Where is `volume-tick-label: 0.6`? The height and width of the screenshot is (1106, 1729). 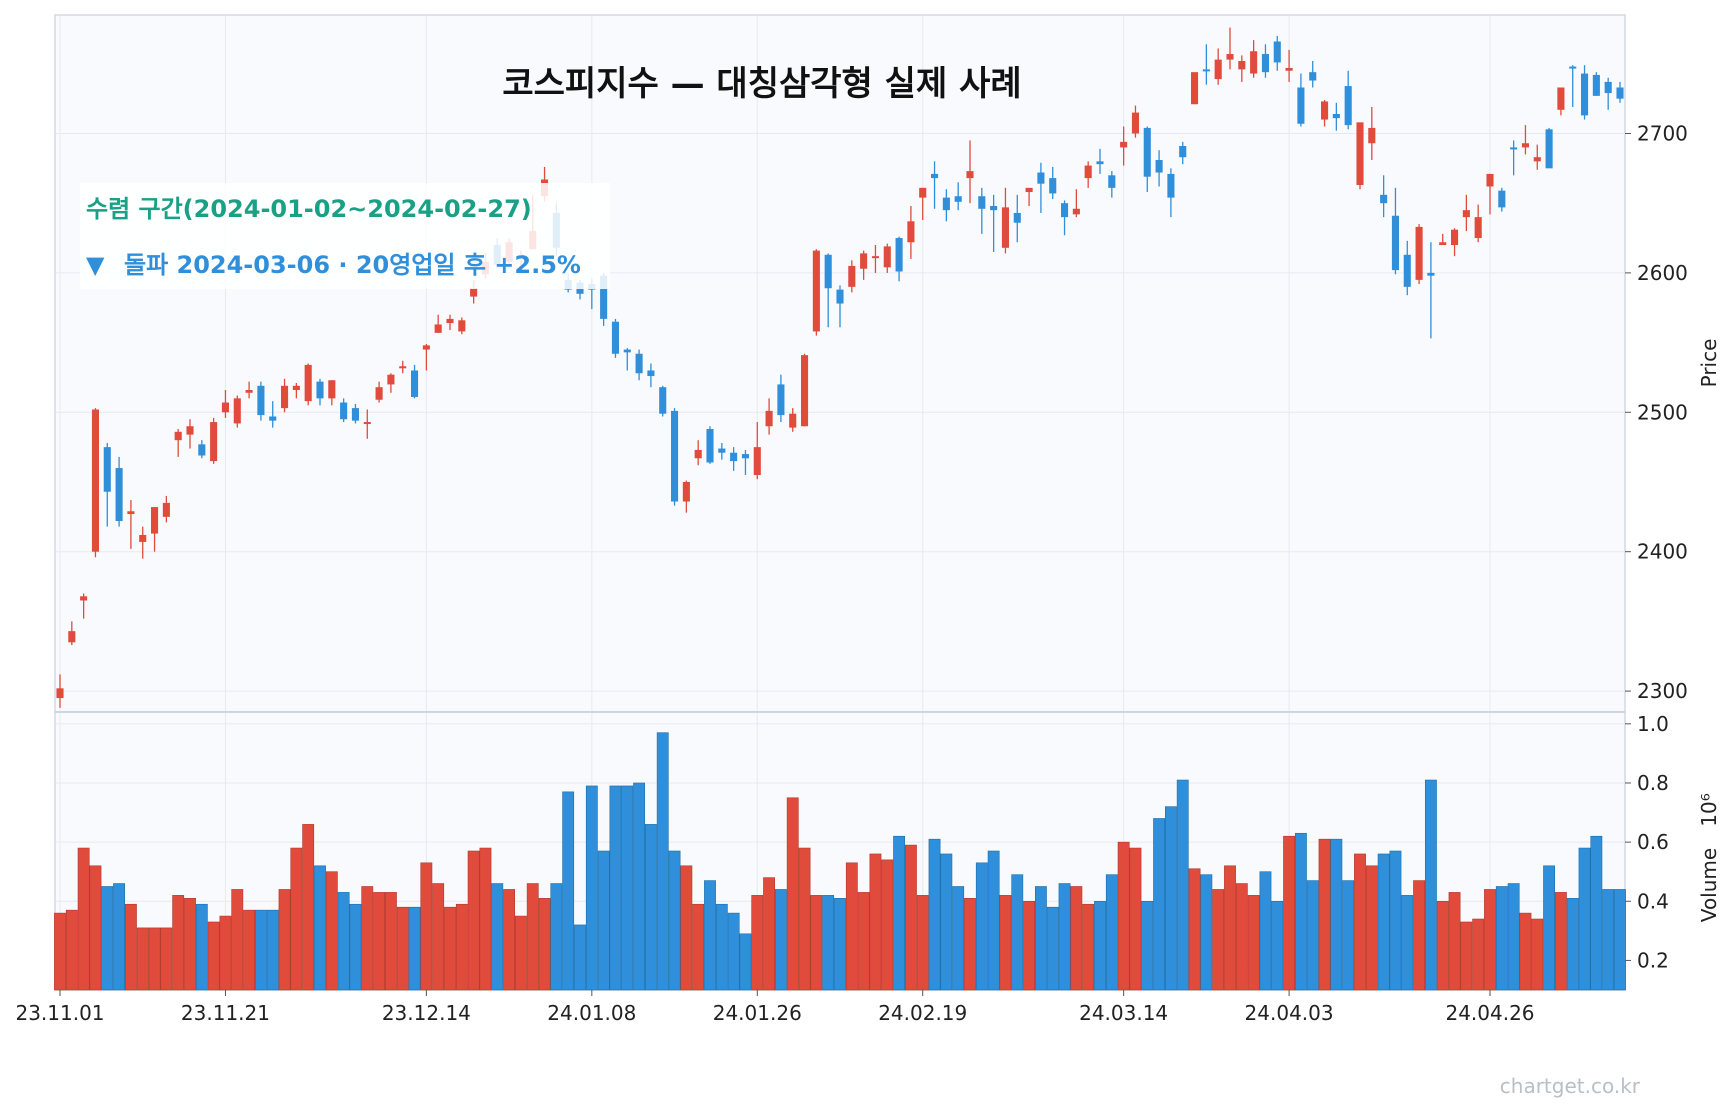 volume-tick-label: 0.6 is located at coordinates (1653, 842).